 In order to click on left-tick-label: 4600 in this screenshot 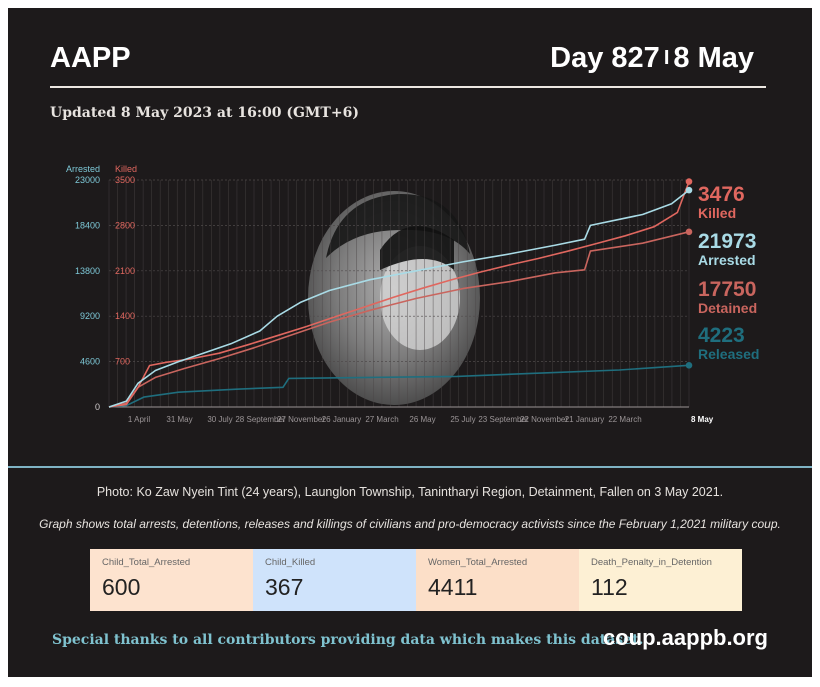, I will do `click(90, 362)`.